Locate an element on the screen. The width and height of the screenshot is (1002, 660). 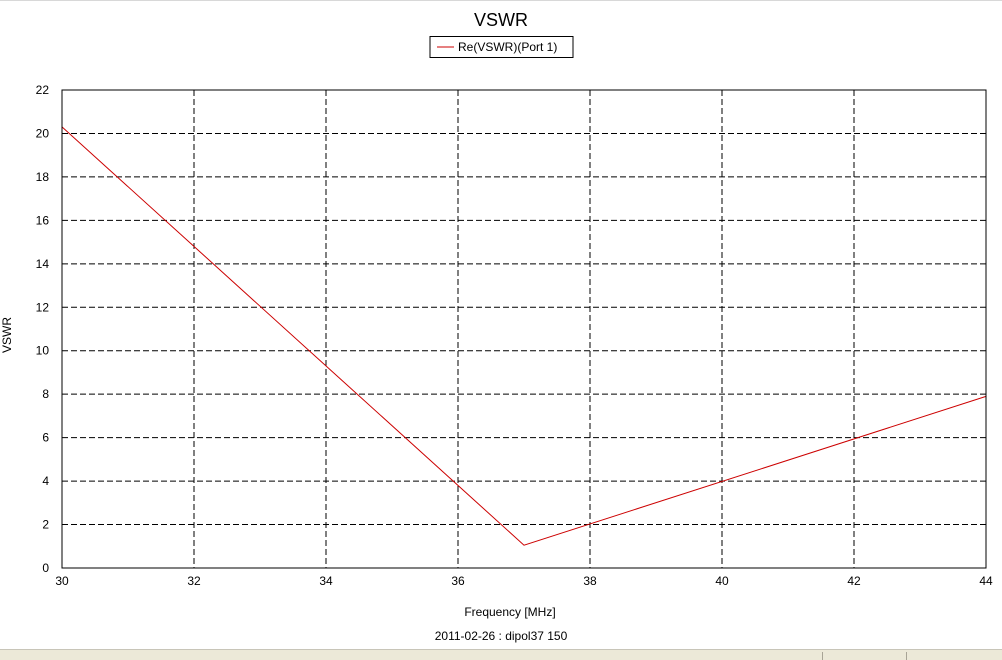
y-tick-label: 6 is located at coordinates (45, 438).